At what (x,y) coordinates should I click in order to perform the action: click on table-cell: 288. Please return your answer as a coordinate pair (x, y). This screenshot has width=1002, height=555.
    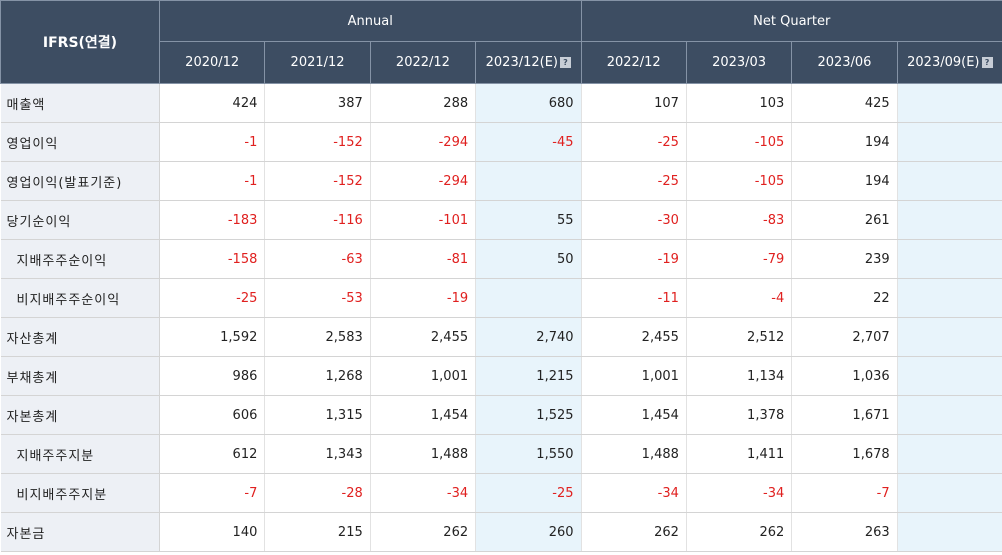
    Looking at the image, I should click on (423, 103).